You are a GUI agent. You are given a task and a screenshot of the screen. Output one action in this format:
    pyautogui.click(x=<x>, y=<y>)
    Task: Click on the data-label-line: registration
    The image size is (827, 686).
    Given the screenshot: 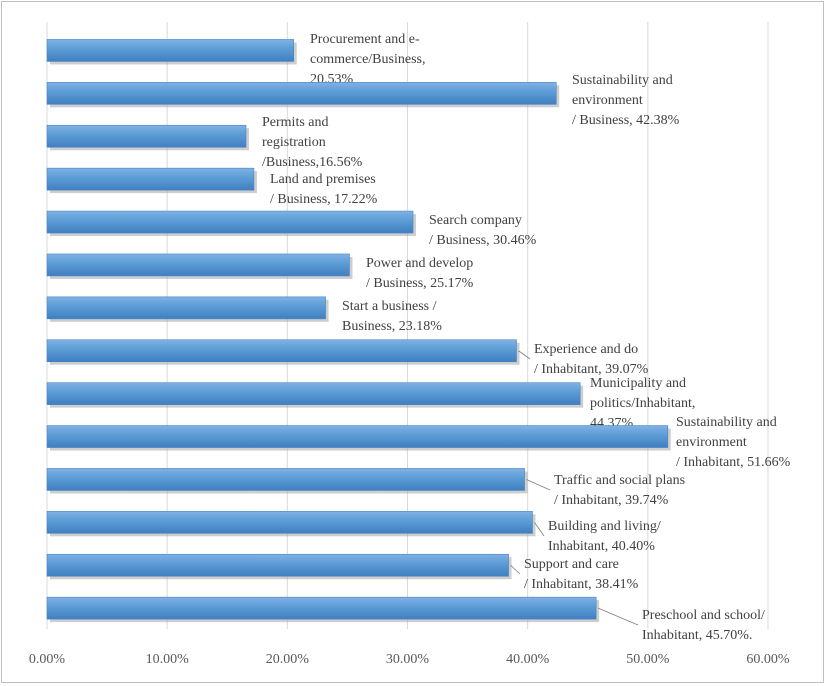 What is the action you would take?
    pyautogui.click(x=294, y=142)
    